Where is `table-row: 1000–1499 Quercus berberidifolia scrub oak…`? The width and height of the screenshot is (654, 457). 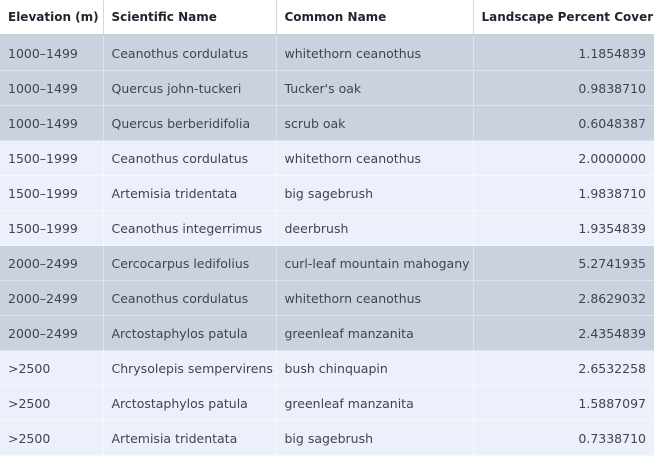 table-row: 1000–1499 Quercus berberidifolia scrub oak… is located at coordinates (327, 123).